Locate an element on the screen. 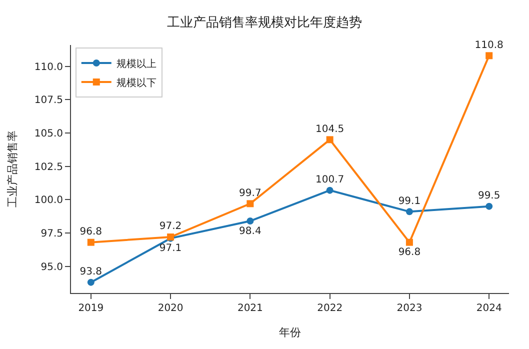 This screenshot has height=349, width=529. data-label: 99.7 is located at coordinates (250, 193).